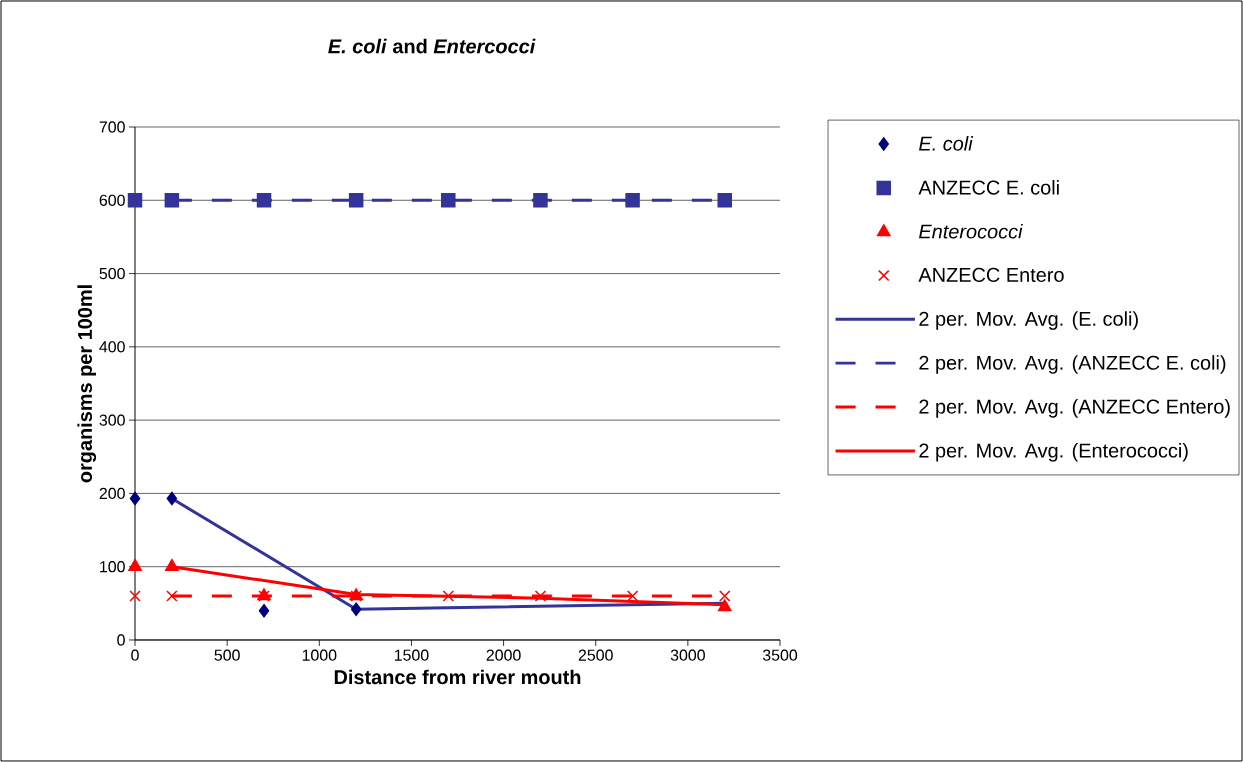  Describe the element at coordinates (319, 655) in the screenshot. I see `x-tick-label: 1000` at that location.